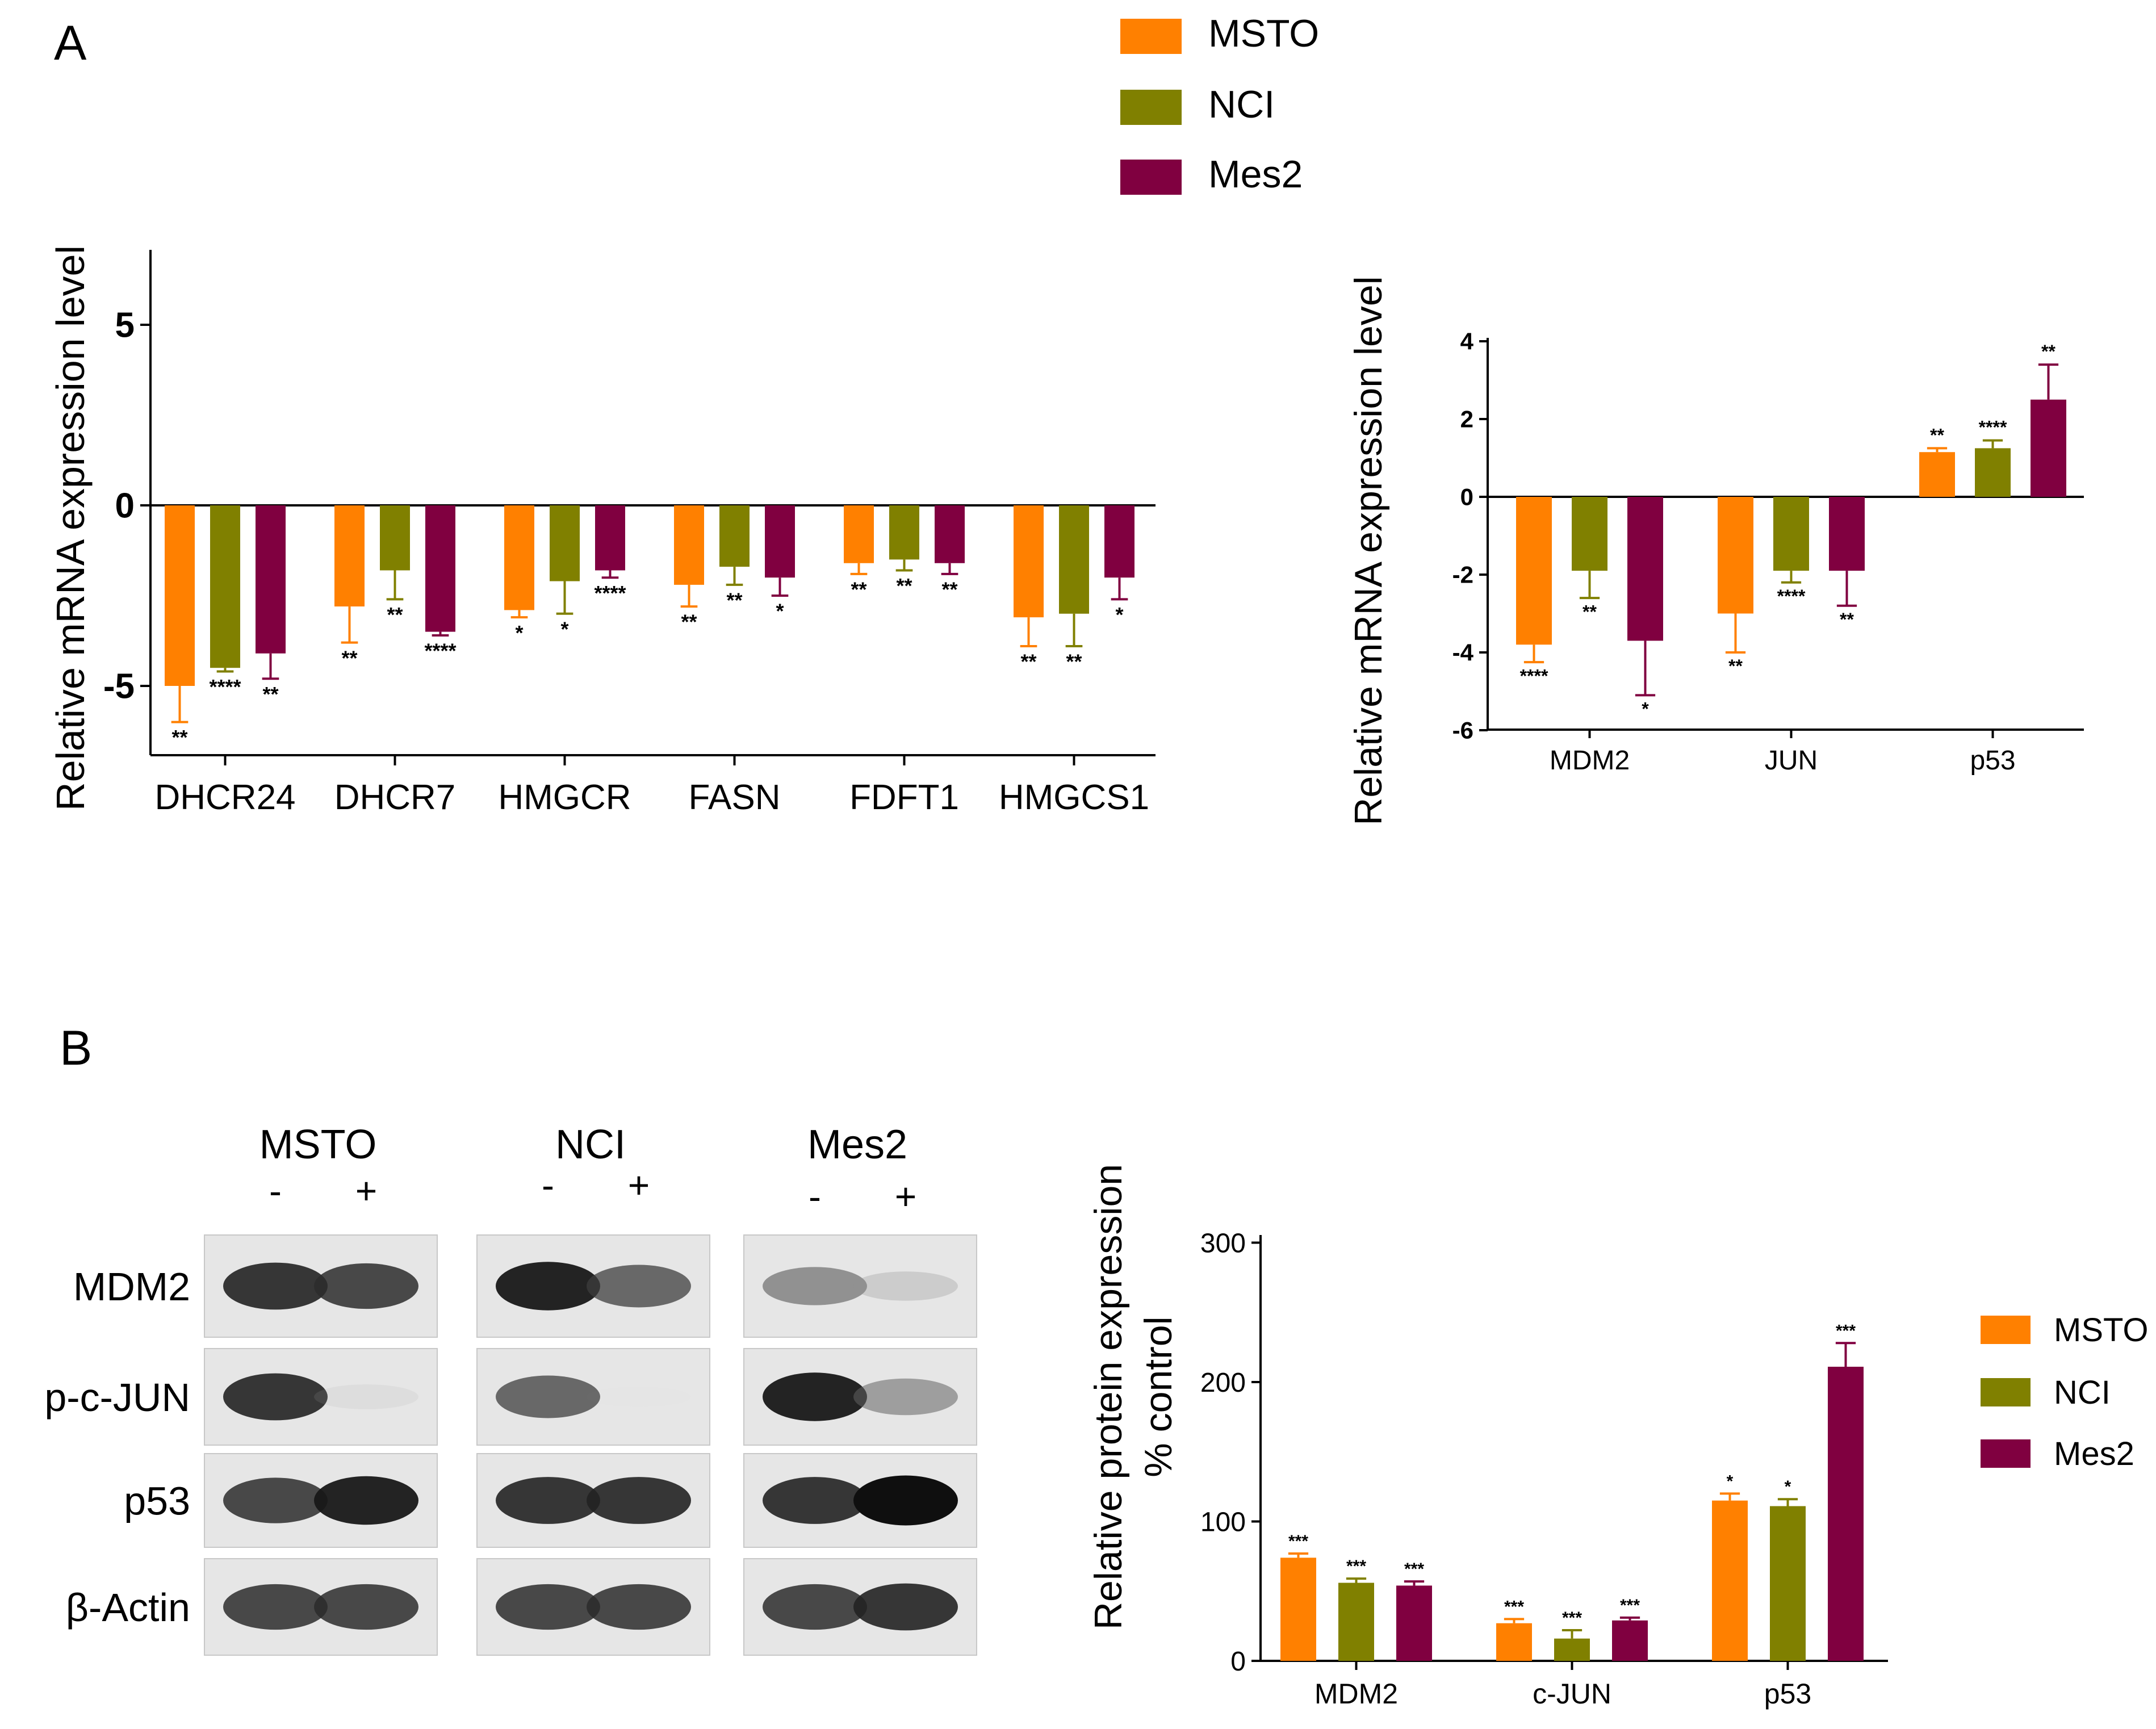 This screenshot has height=1729, width=2156. Describe the element at coordinates (689, 622) in the screenshot. I see `chart1-sig-fasn-msto: **` at that location.